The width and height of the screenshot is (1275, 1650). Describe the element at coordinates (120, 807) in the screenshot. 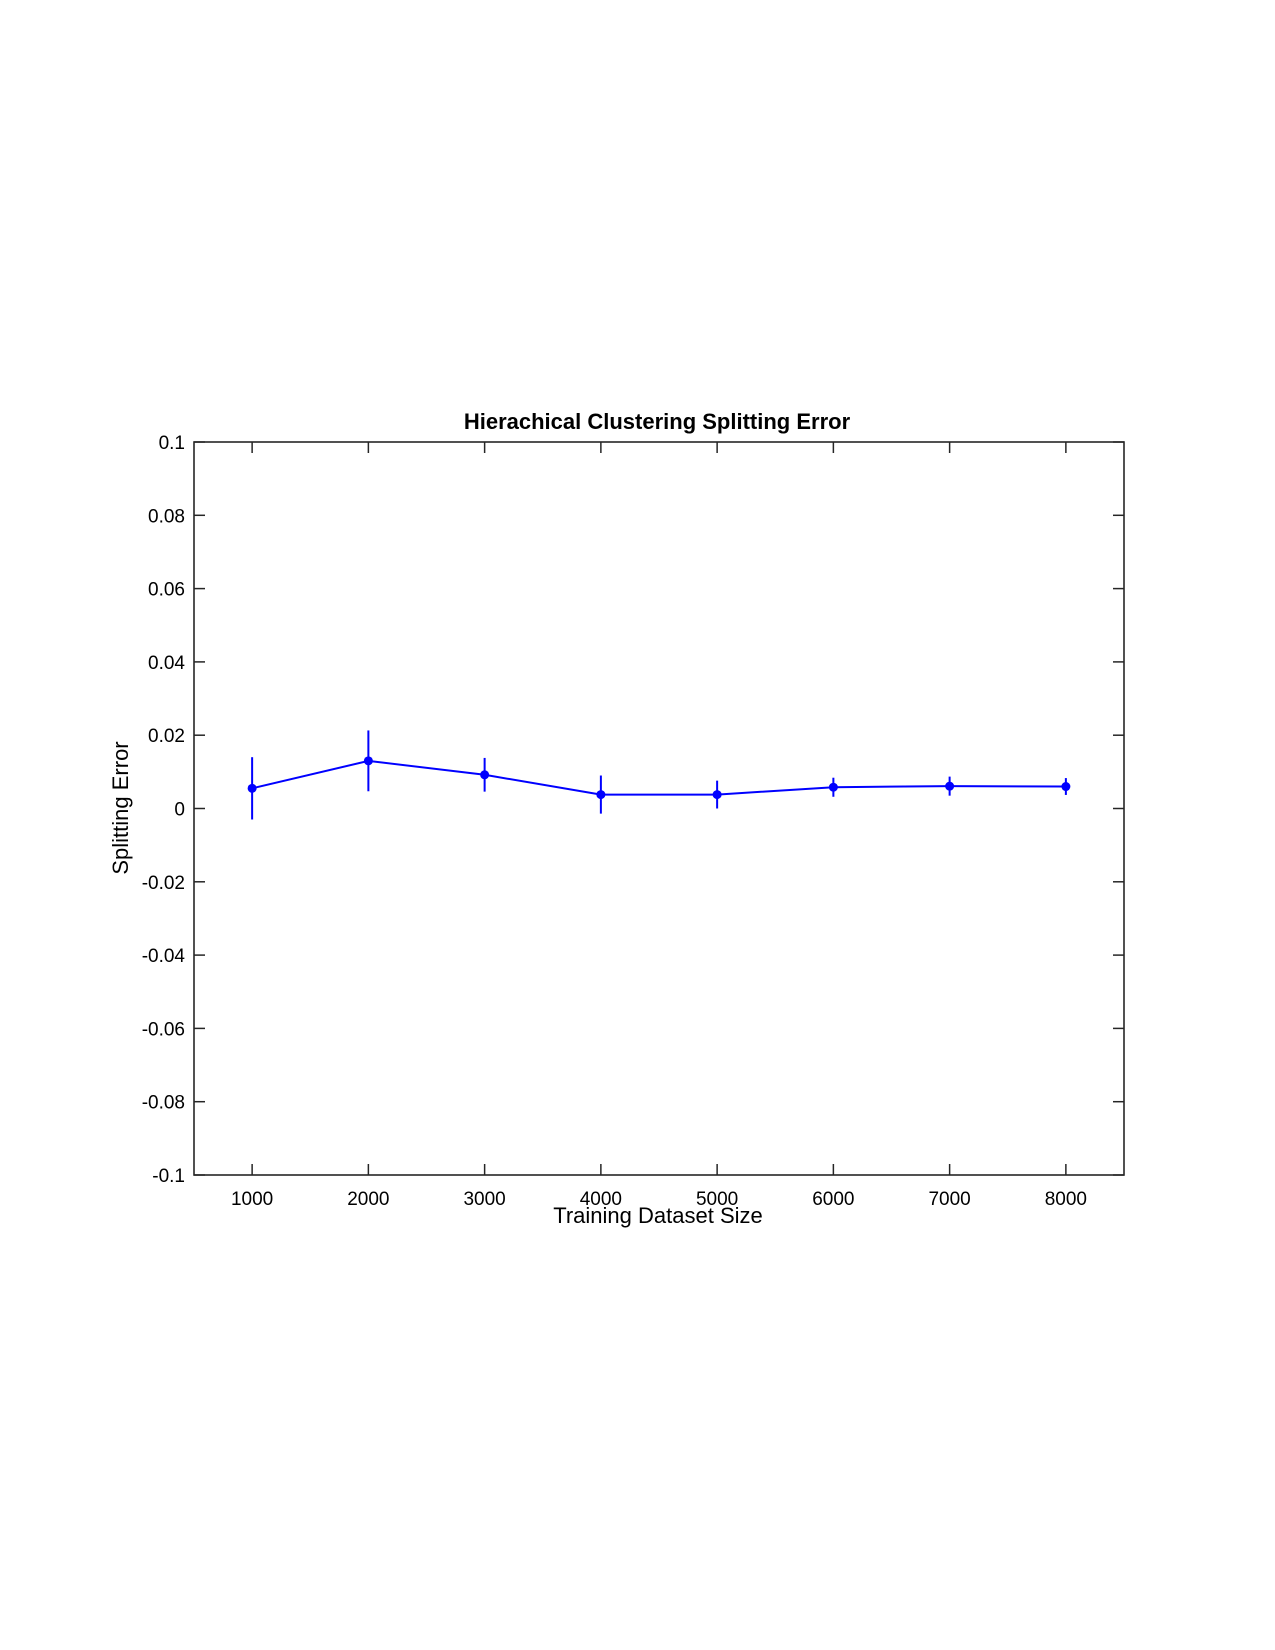

I see `y-axis-title: Splitting Error` at that location.